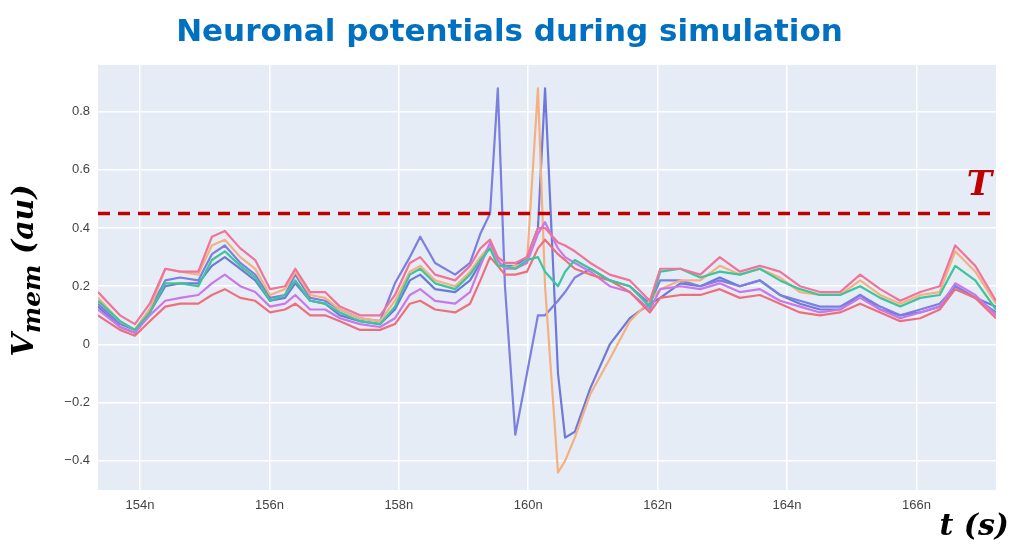 This screenshot has height=548, width=1019. I want to click on x-tick-label: 154n, so click(140, 505).